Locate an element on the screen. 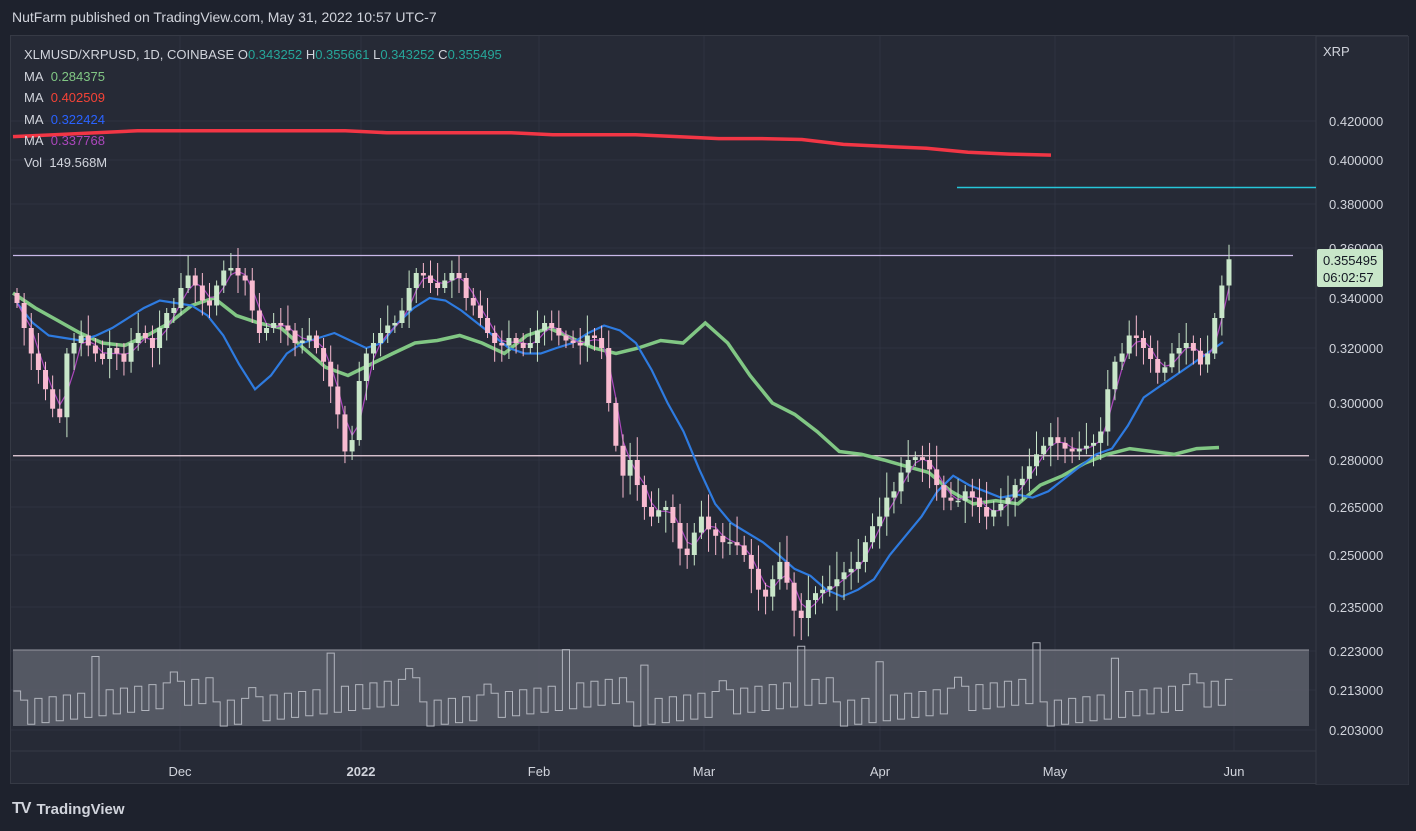 This screenshot has width=1416, height=831. price-axis-background is located at coordinates (1362, 410).